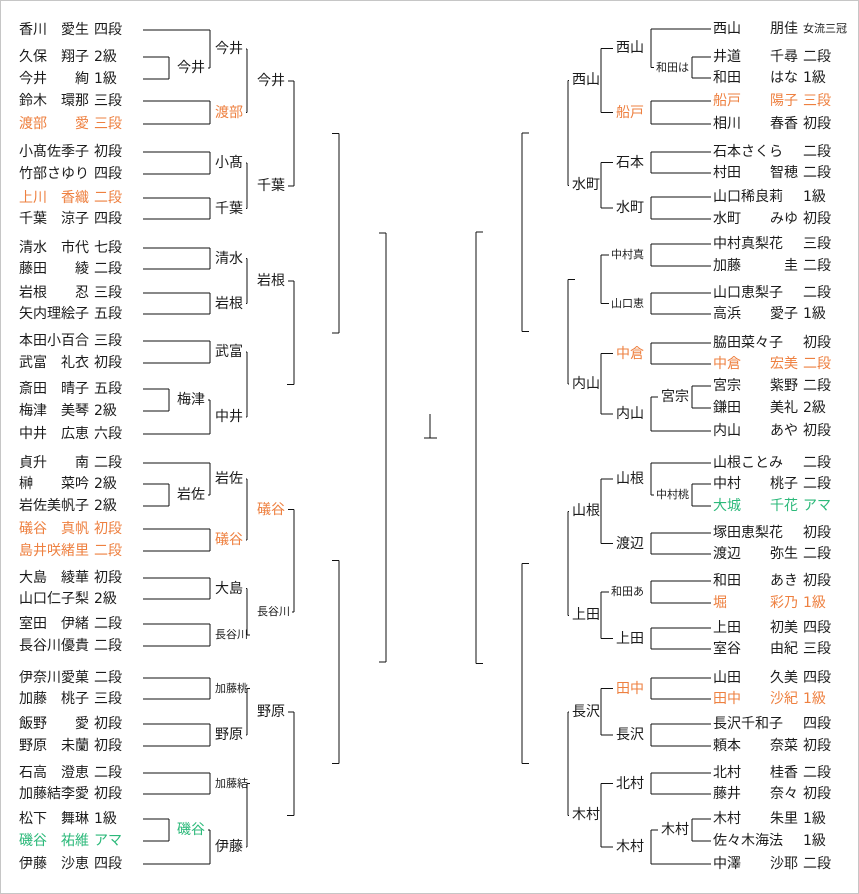 The height and width of the screenshot is (894, 859). What do you see at coordinates (727, 431) in the screenshot?
I see `family-name: 内山` at bounding box center [727, 431].